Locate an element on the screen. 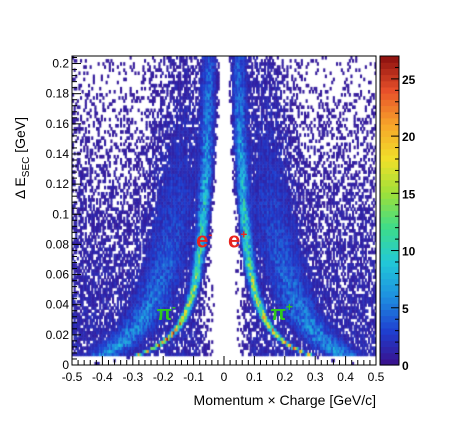 The image size is (450, 436). y-axis-title: Δ ESEC [GeV] is located at coordinates (22, 158).